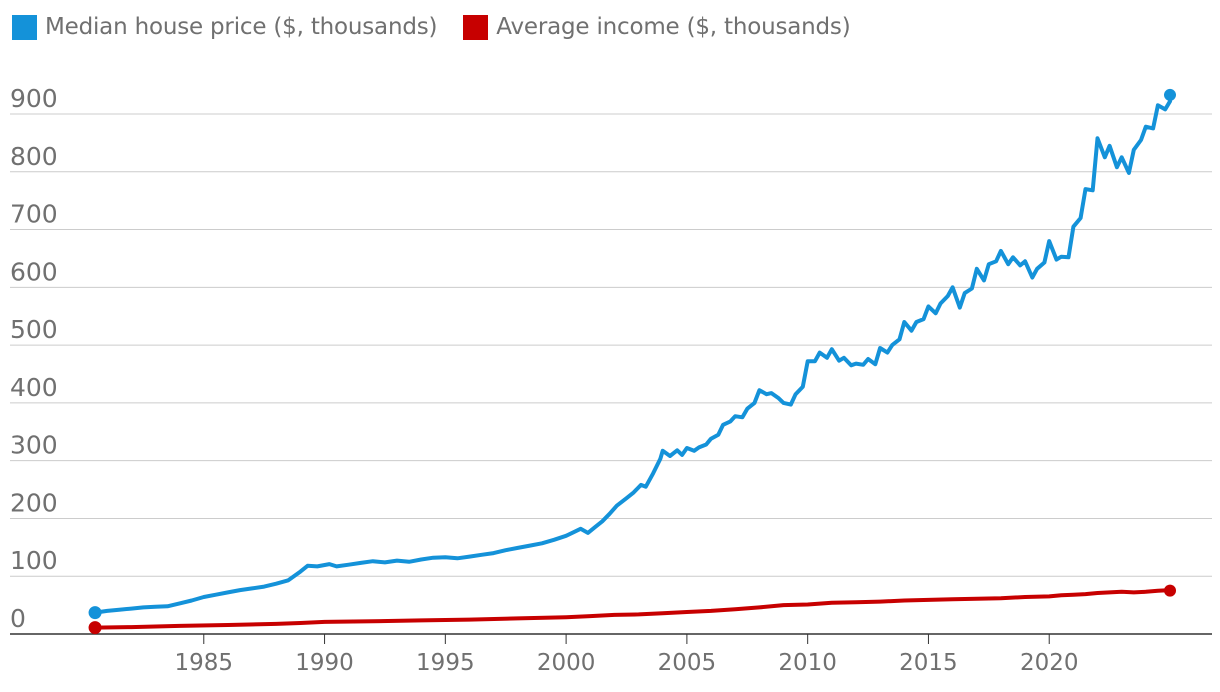  What do you see at coordinates (632, 609) in the screenshot?
I see `series-line-income` at bounding box center [632, 609].